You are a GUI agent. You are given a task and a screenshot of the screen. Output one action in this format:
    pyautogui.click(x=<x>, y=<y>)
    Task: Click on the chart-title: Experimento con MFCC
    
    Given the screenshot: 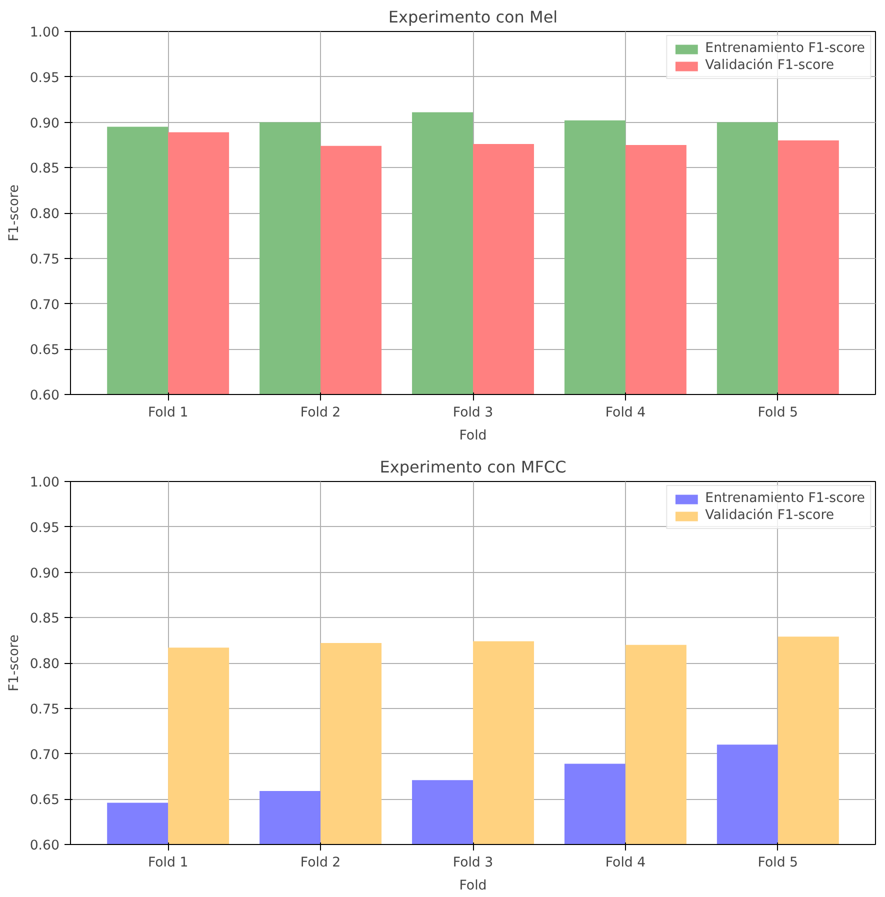 What is the action you would take?
    pyautogui.click(x=473, y=467)
    